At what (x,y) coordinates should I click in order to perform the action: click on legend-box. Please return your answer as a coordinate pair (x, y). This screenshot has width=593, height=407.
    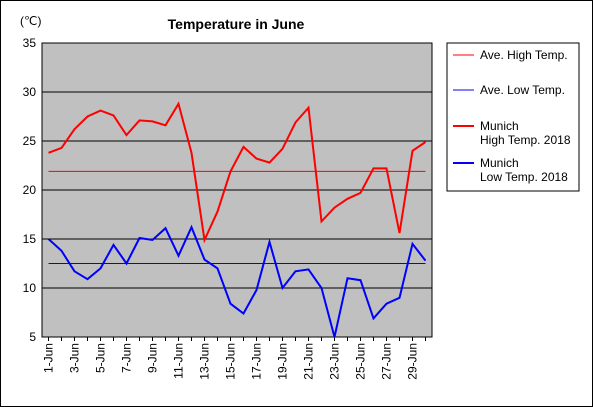
    Looking at the image, I should click on (513, 117).